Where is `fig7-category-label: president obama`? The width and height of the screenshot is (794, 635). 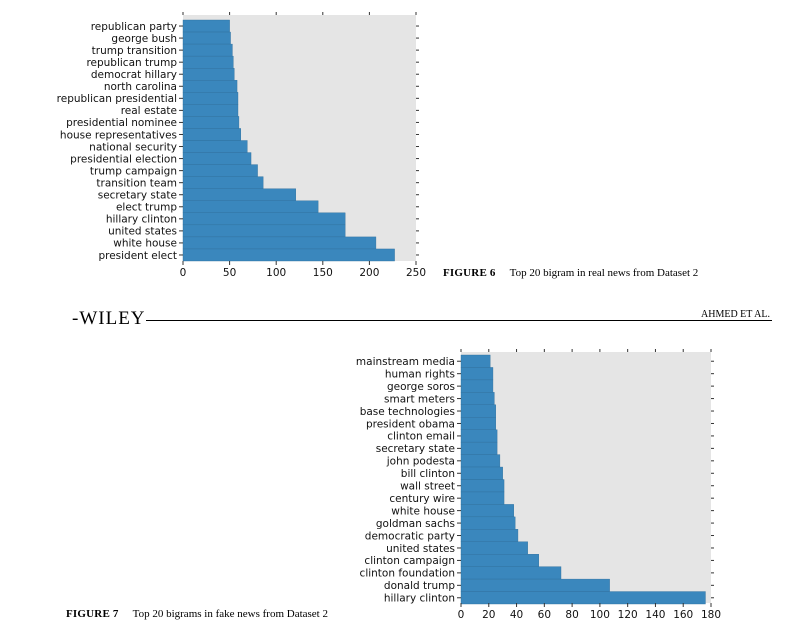 fig7-category-label: president obama is located at coordinates (410, 424).